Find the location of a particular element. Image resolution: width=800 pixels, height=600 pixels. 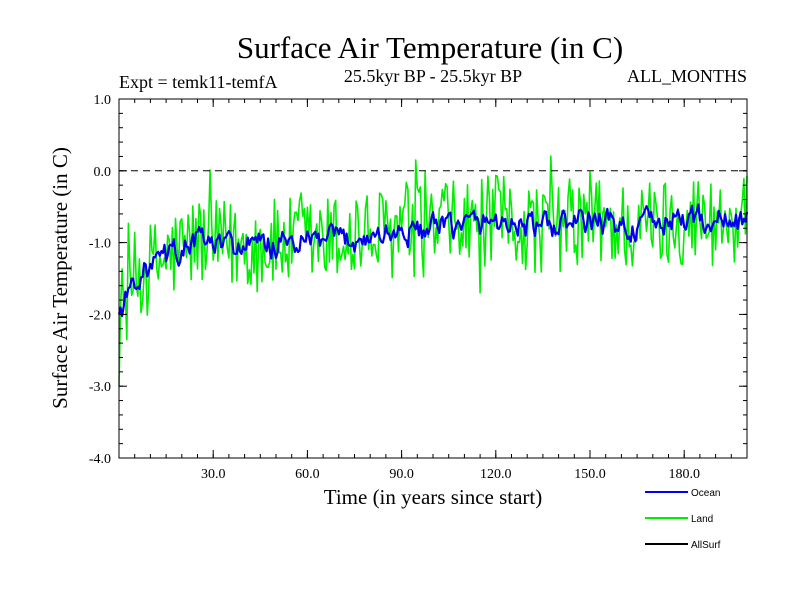

x-tick-label: 180.0 is located at coordinates (684, 474).